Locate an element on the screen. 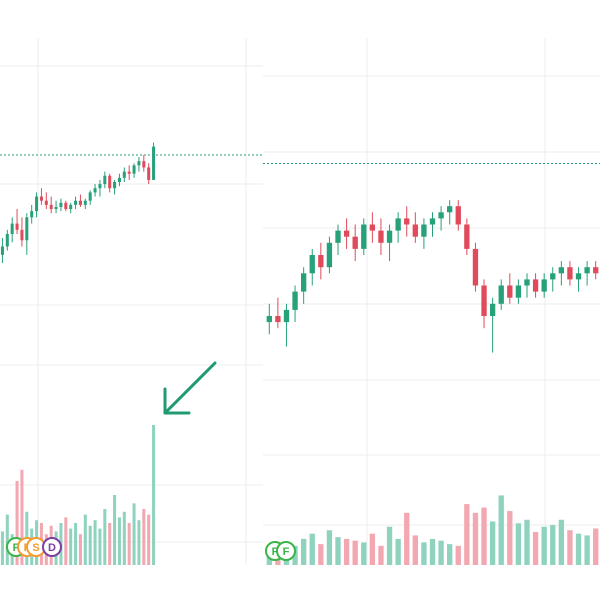 This screenshot has height=600, width=600. badge-circle is located at coordinates (286, 551).